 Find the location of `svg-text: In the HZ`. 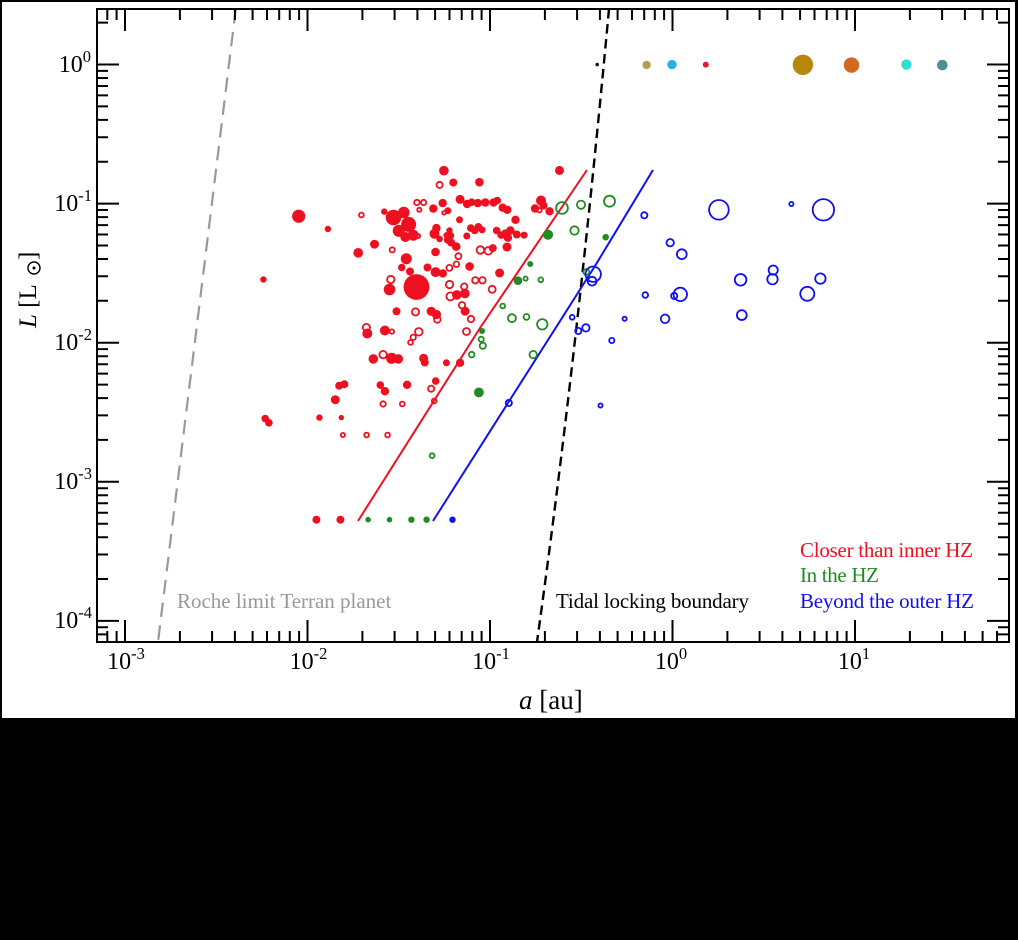

svg-text: In the HZ is located at coordinates (839, 575).